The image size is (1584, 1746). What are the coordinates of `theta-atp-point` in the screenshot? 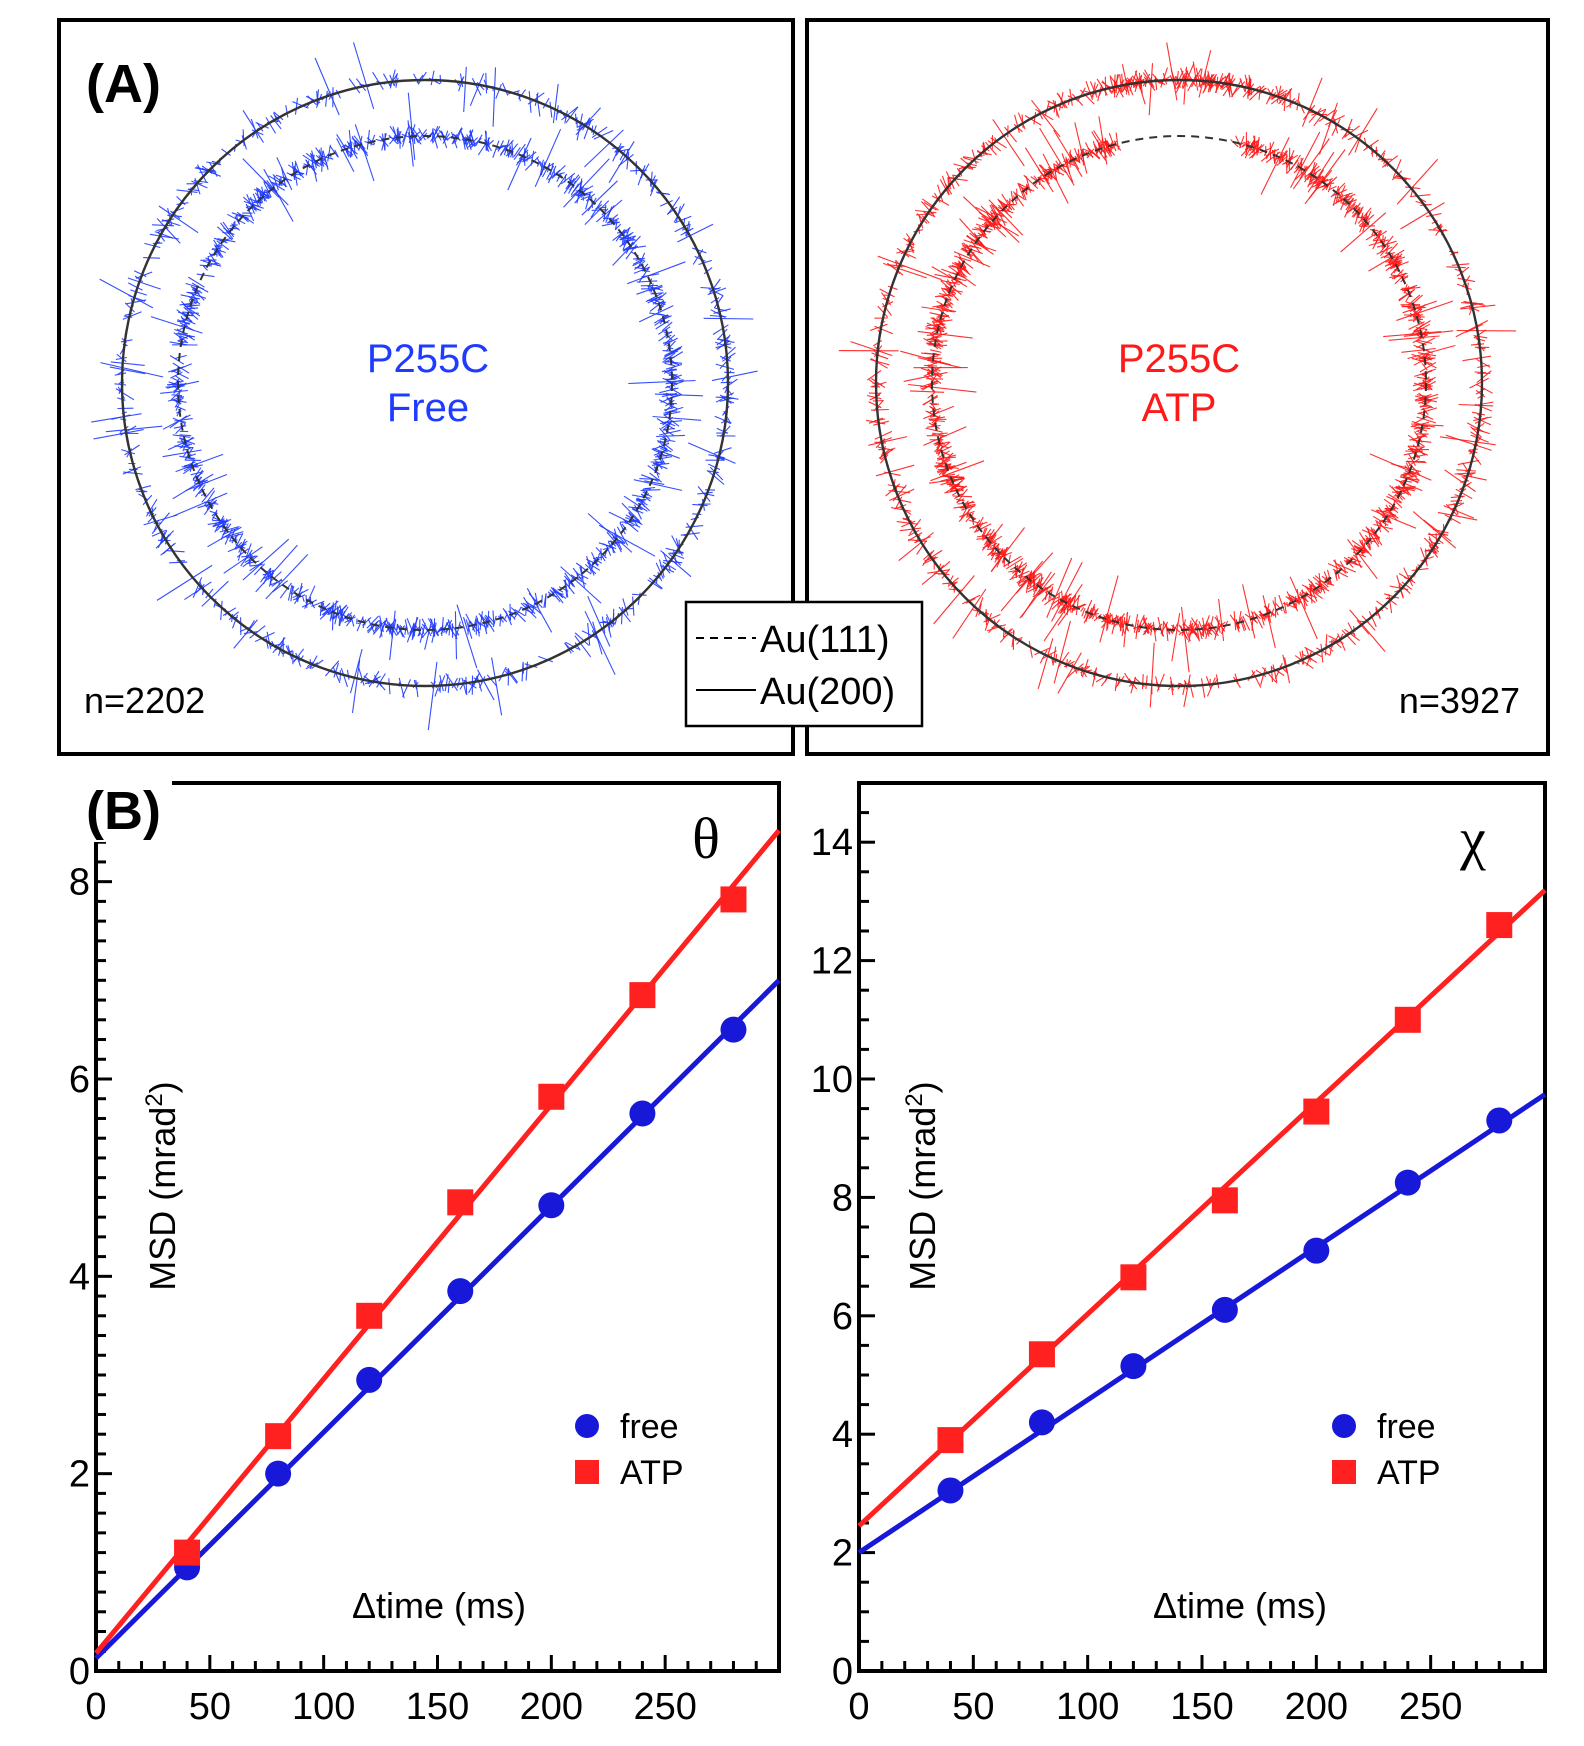 It's located at (369, 1315).